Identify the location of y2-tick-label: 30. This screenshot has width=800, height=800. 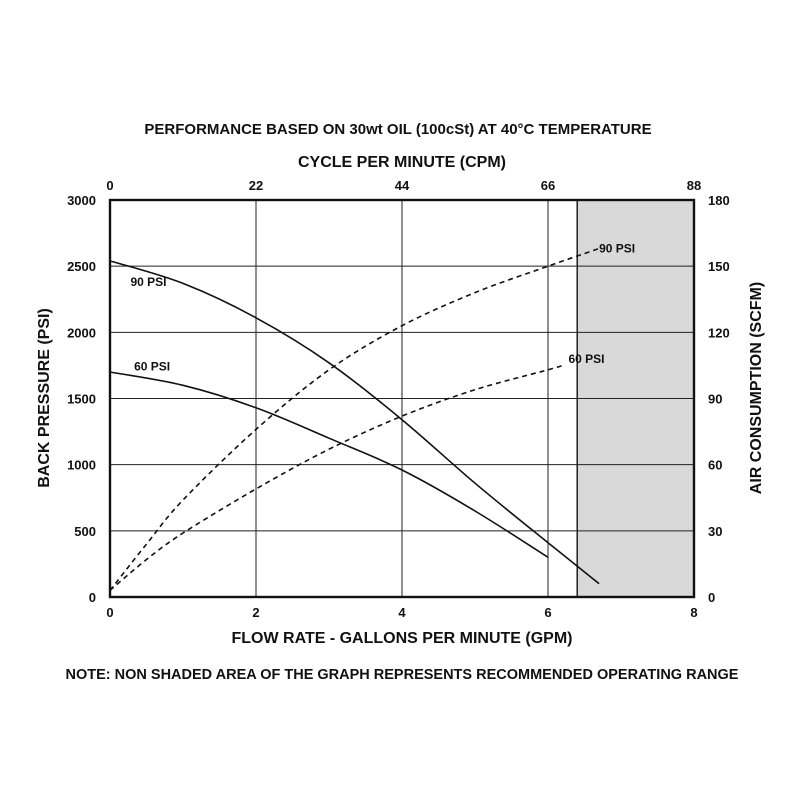
(715, 531).